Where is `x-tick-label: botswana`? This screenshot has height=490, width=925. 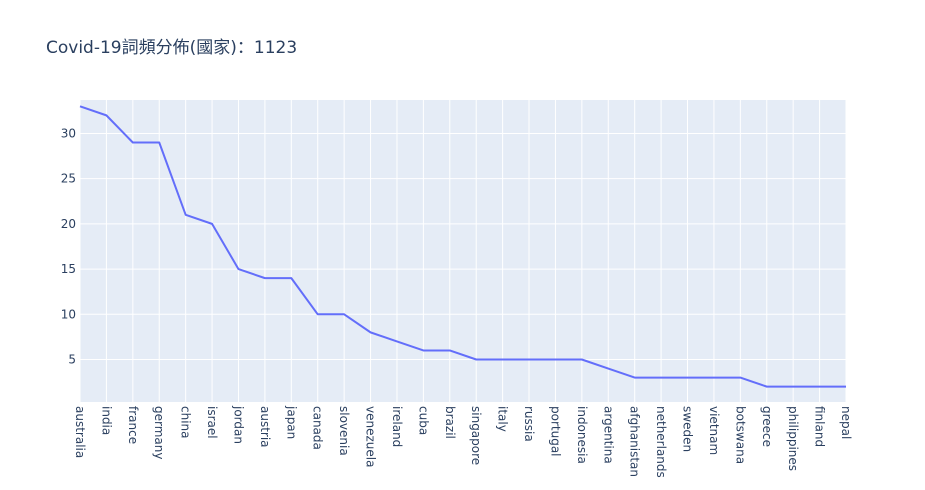 x-tick-label: botswana is located at coordinates (740, 435).